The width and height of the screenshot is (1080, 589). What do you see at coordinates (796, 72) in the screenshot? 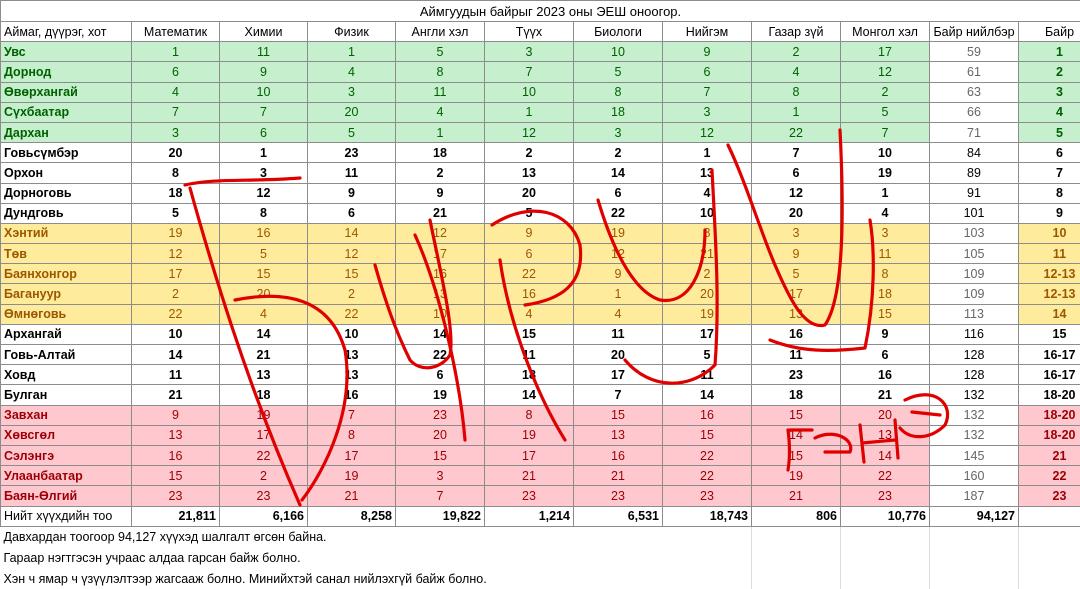
I see `cell-geography: 4` at bounding box center [796, 72].